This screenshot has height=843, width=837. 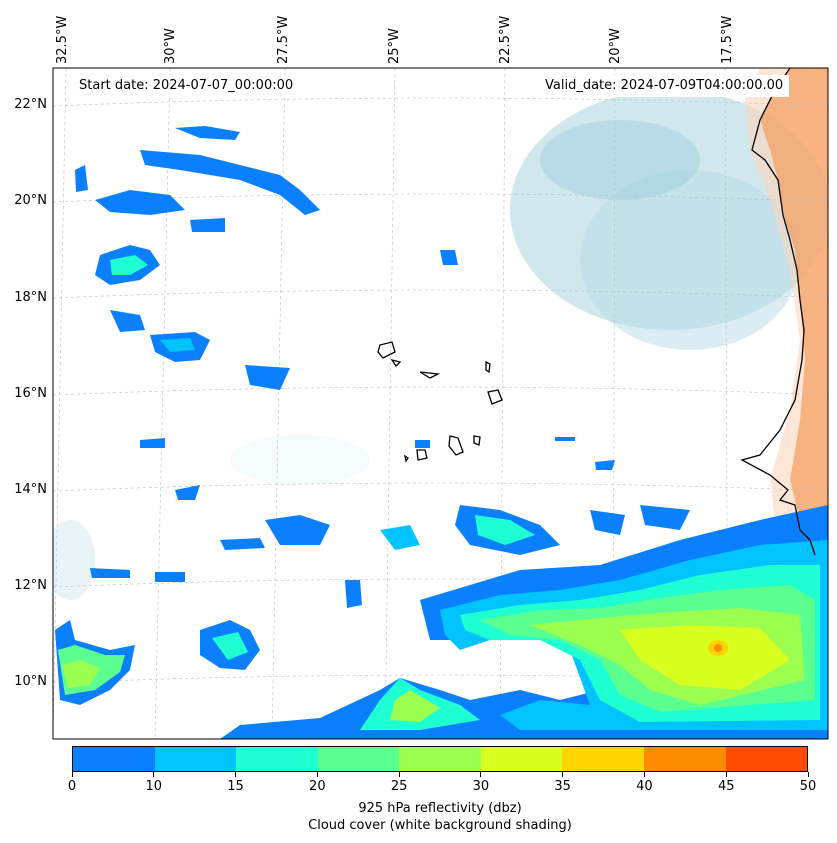 What do you see at coordinates (794, 299) in the screenshot?
I see `land-shading` at bounding box center [794, 299].